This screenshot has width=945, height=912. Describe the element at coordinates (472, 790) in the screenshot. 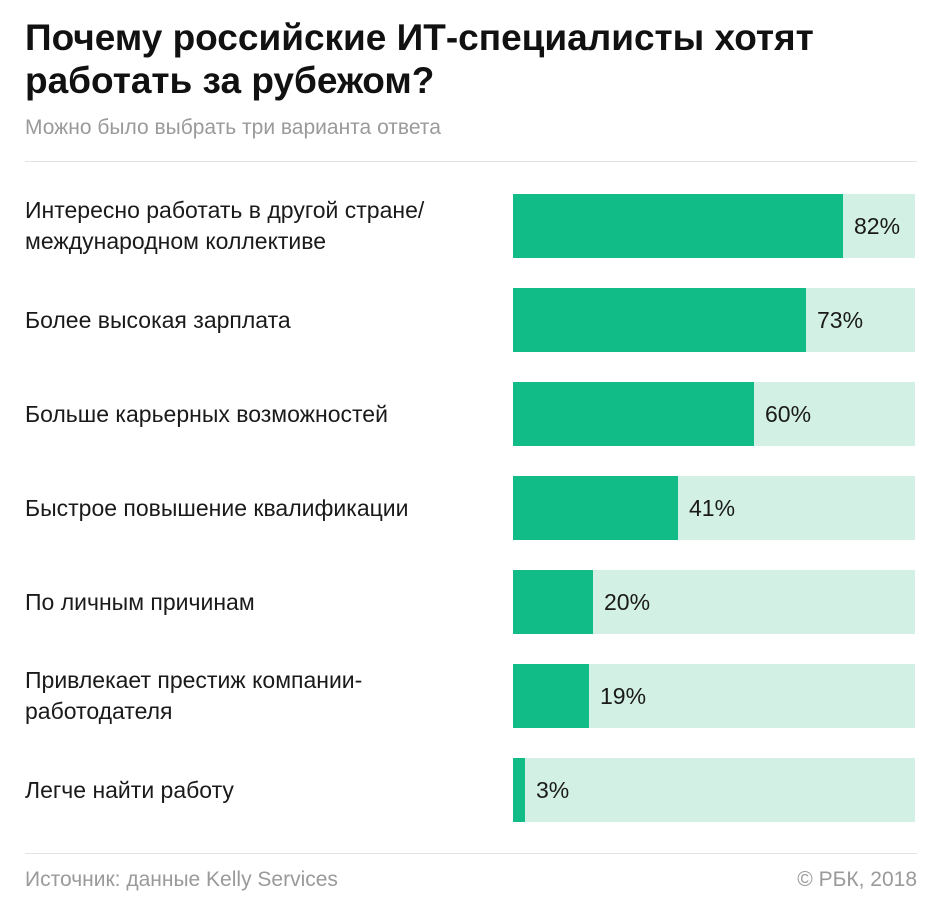

I see `bar-row: Легче найти работу 3%` at that location.